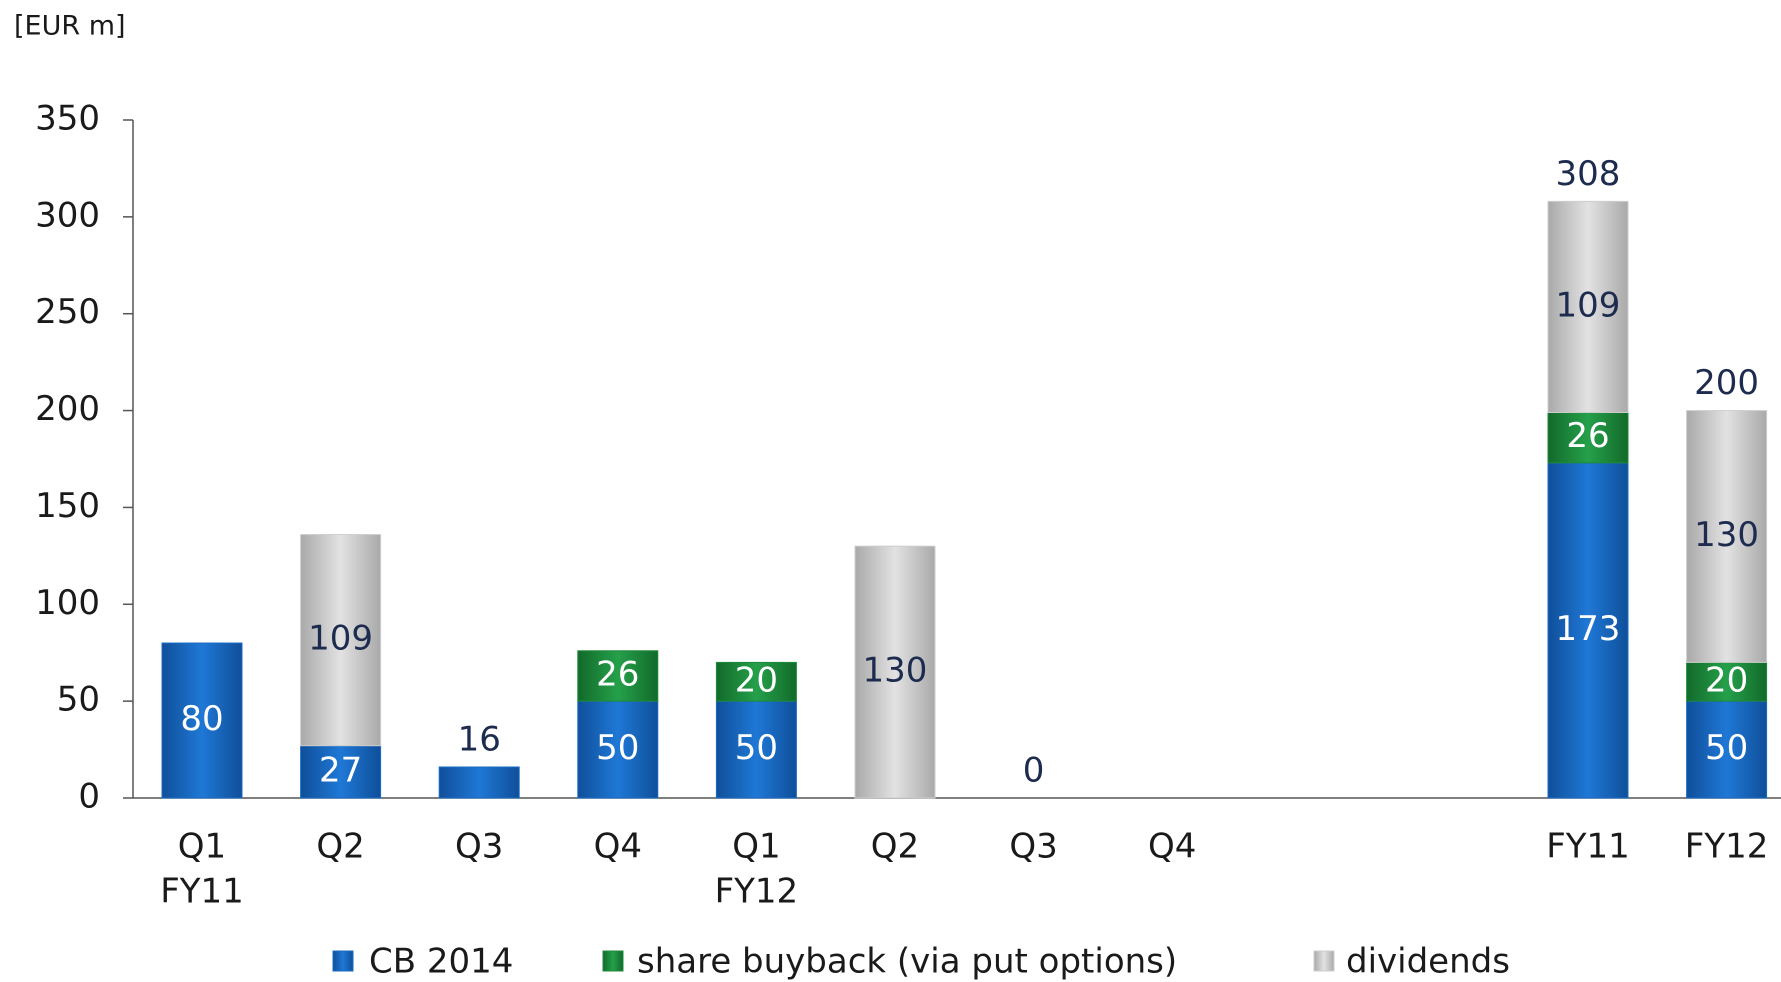 The height and width of the screenshot is (982, 1781). Describe the element at coordinates (1034, 771) in the screenshot. I see `total-label: 0` at that location.